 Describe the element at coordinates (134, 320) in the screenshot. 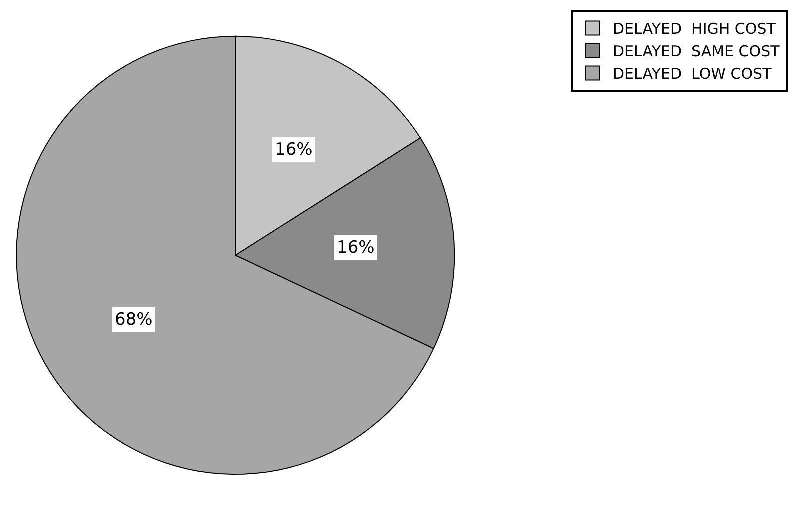

I see `data-label: 68%` at that location.